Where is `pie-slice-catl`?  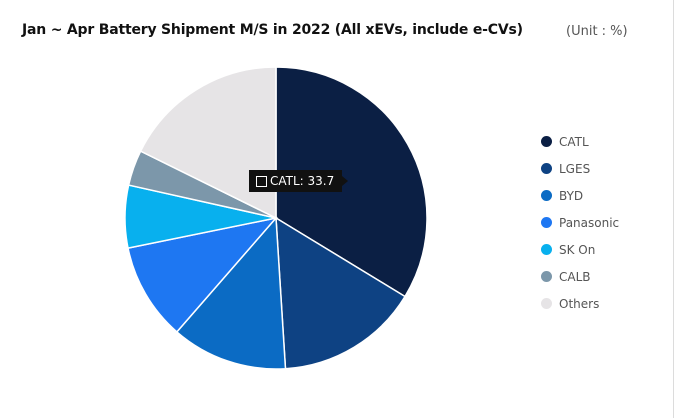 pie-slice-catl is located at coordinates (351, 182).